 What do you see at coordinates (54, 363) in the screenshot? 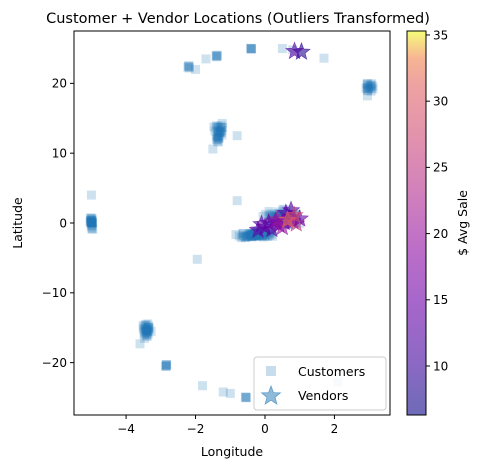
I see `y-tick-label: −20` at bounding box center [54, 363].